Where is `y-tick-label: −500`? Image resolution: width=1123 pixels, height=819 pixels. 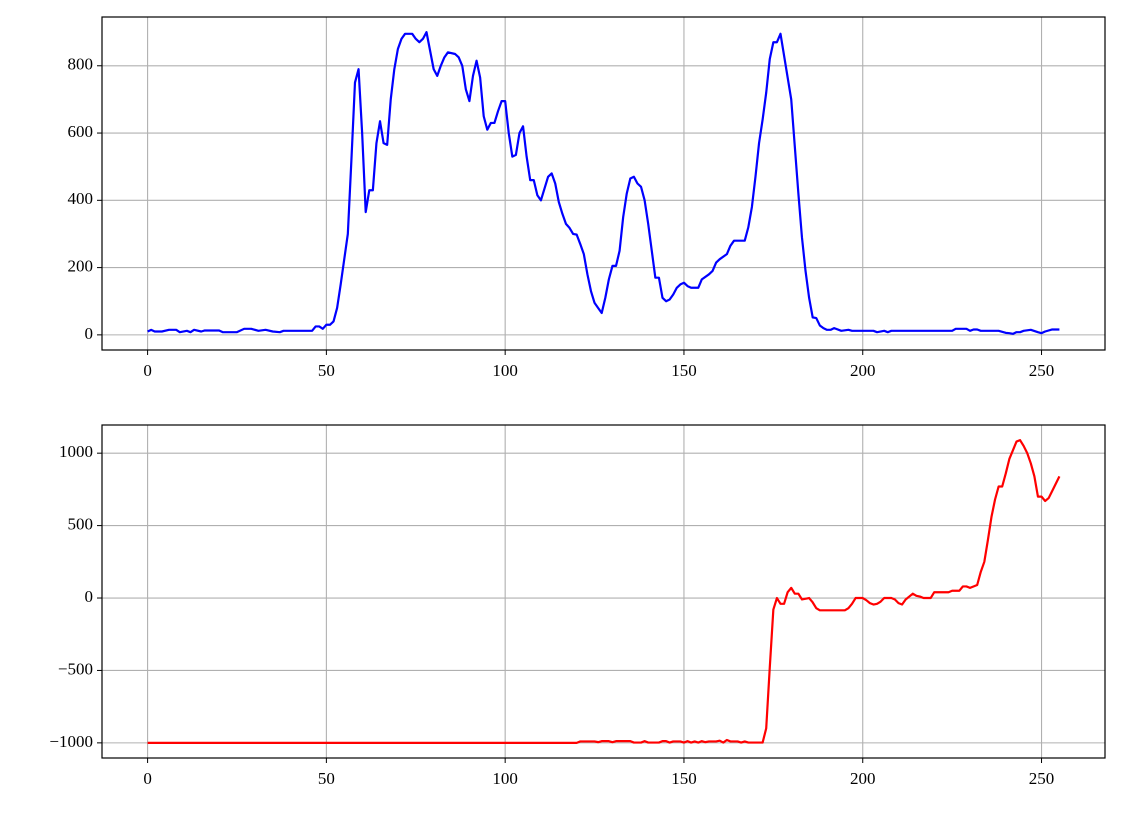 y-tick-label: −500 is located at coordinates (75, 668).